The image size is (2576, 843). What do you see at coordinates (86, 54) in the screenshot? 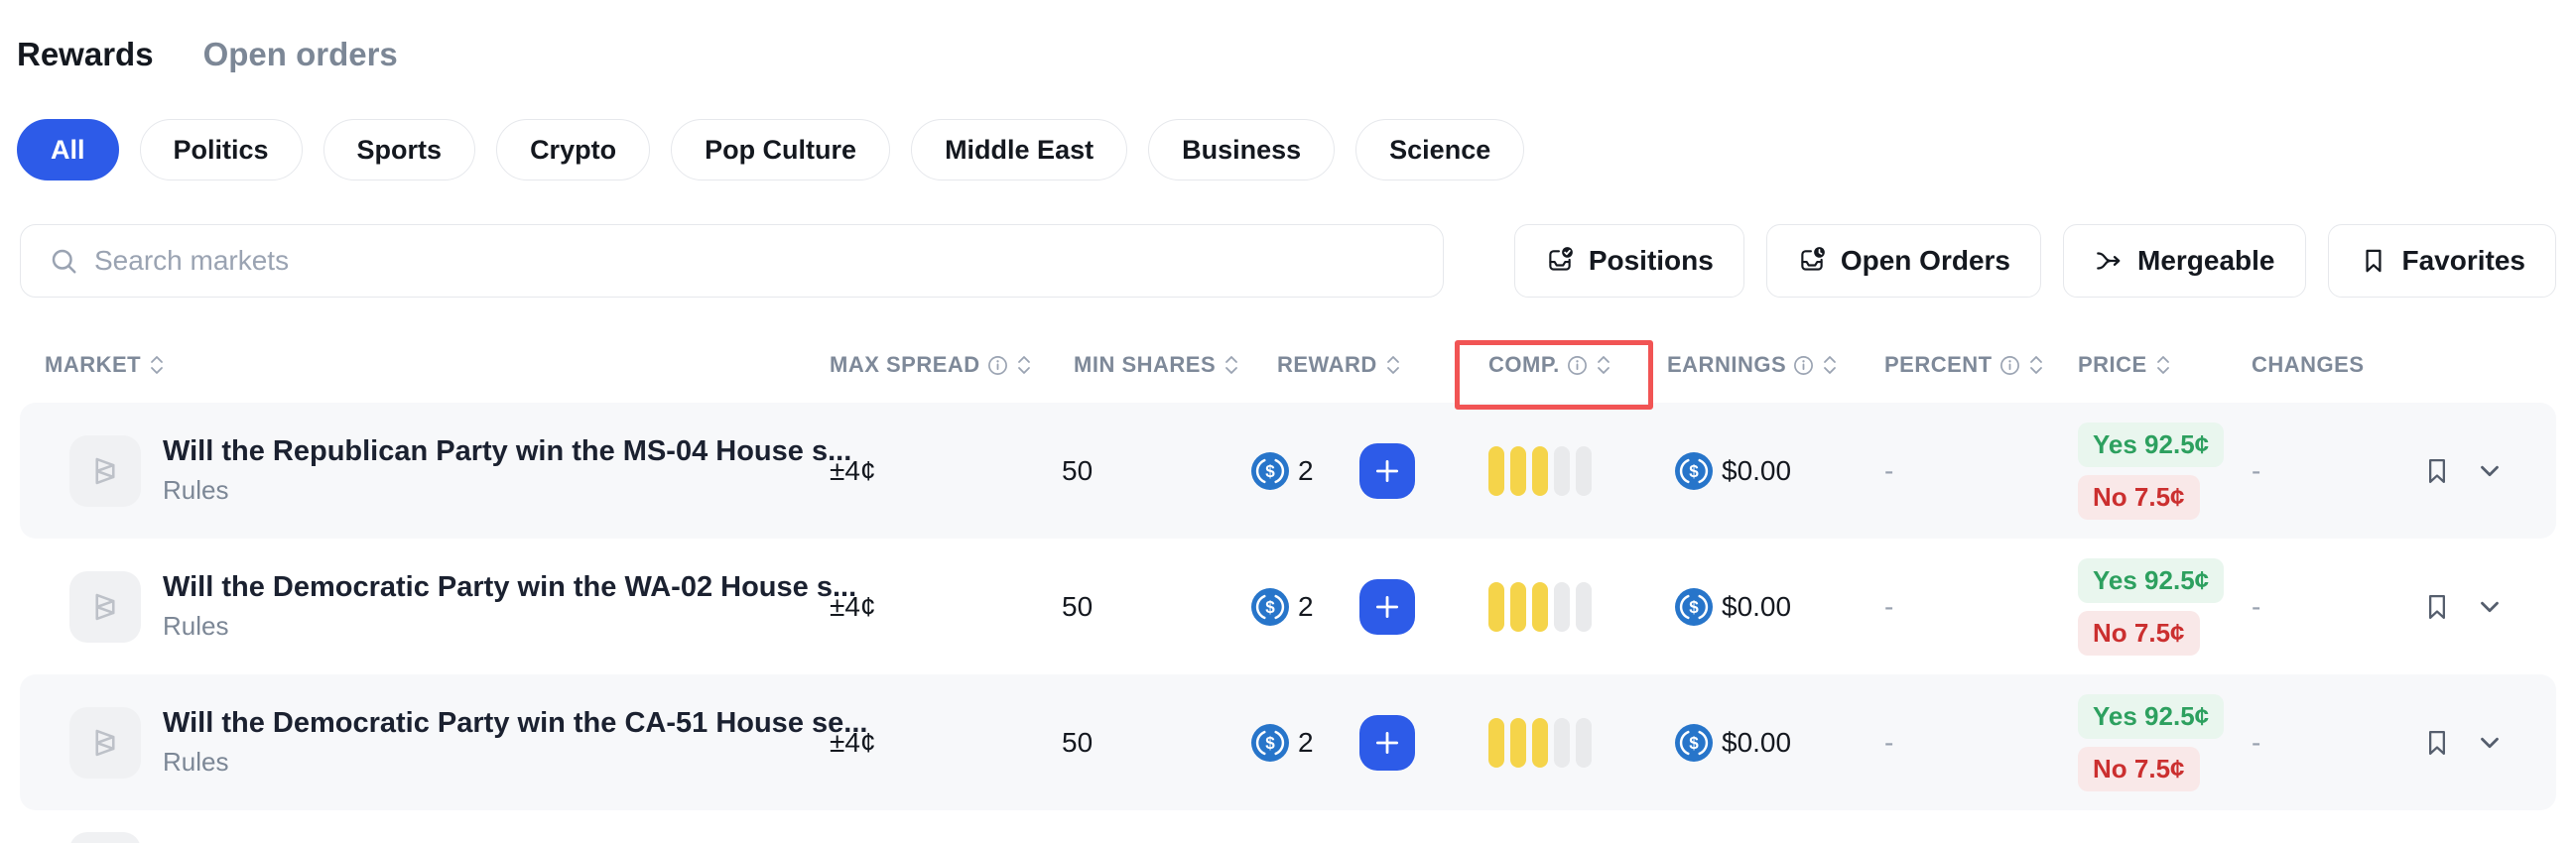
I see `tab-rewards: Rewards` at bounding box center [86, 54].